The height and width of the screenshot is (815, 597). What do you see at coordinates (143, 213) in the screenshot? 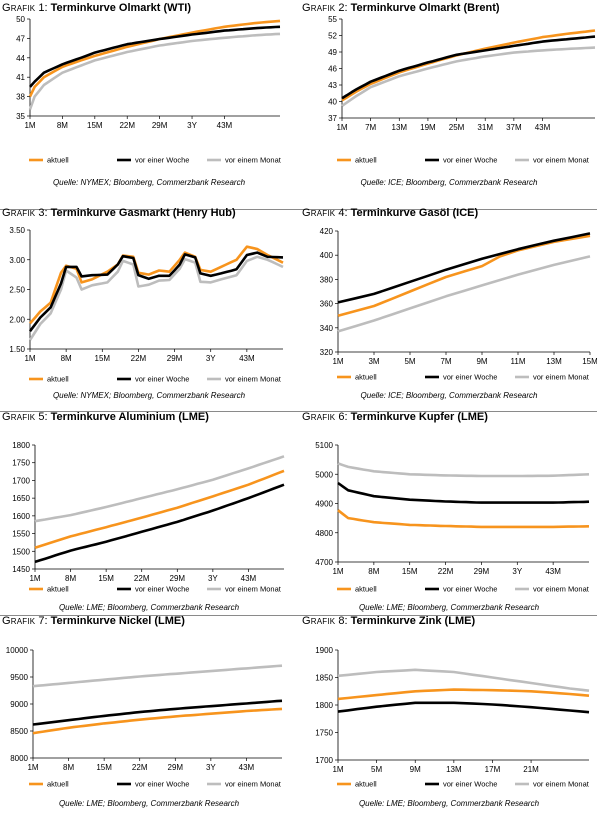
I see `chart-title-text: Terminkurve Gasmarkt (Henry Hub)` at bounding box center [143, 213].